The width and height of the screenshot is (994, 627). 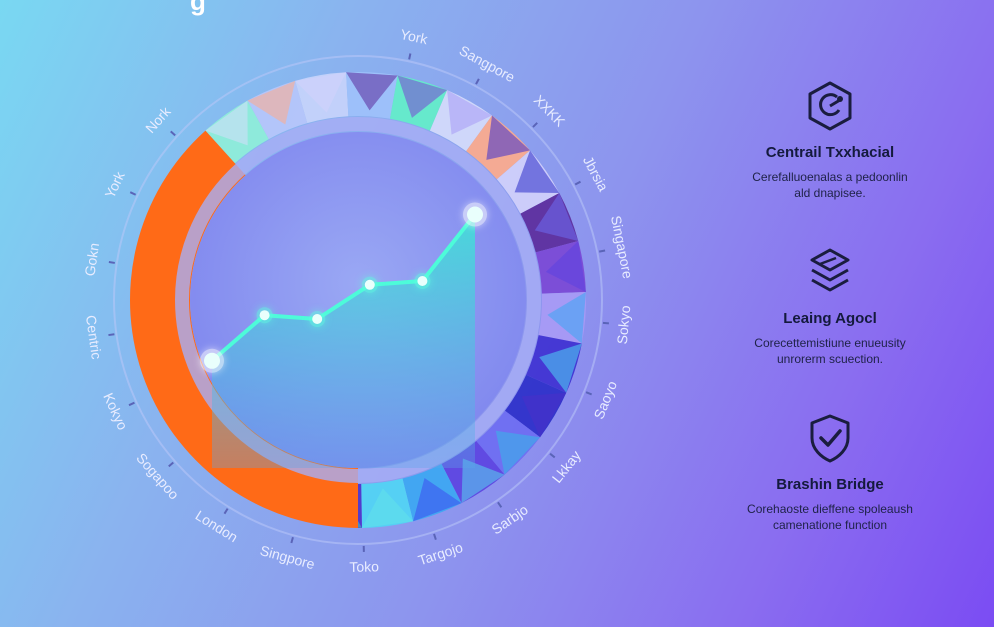 I want to click on feature-description-line: camenatione function, so click(x=830, y=525).